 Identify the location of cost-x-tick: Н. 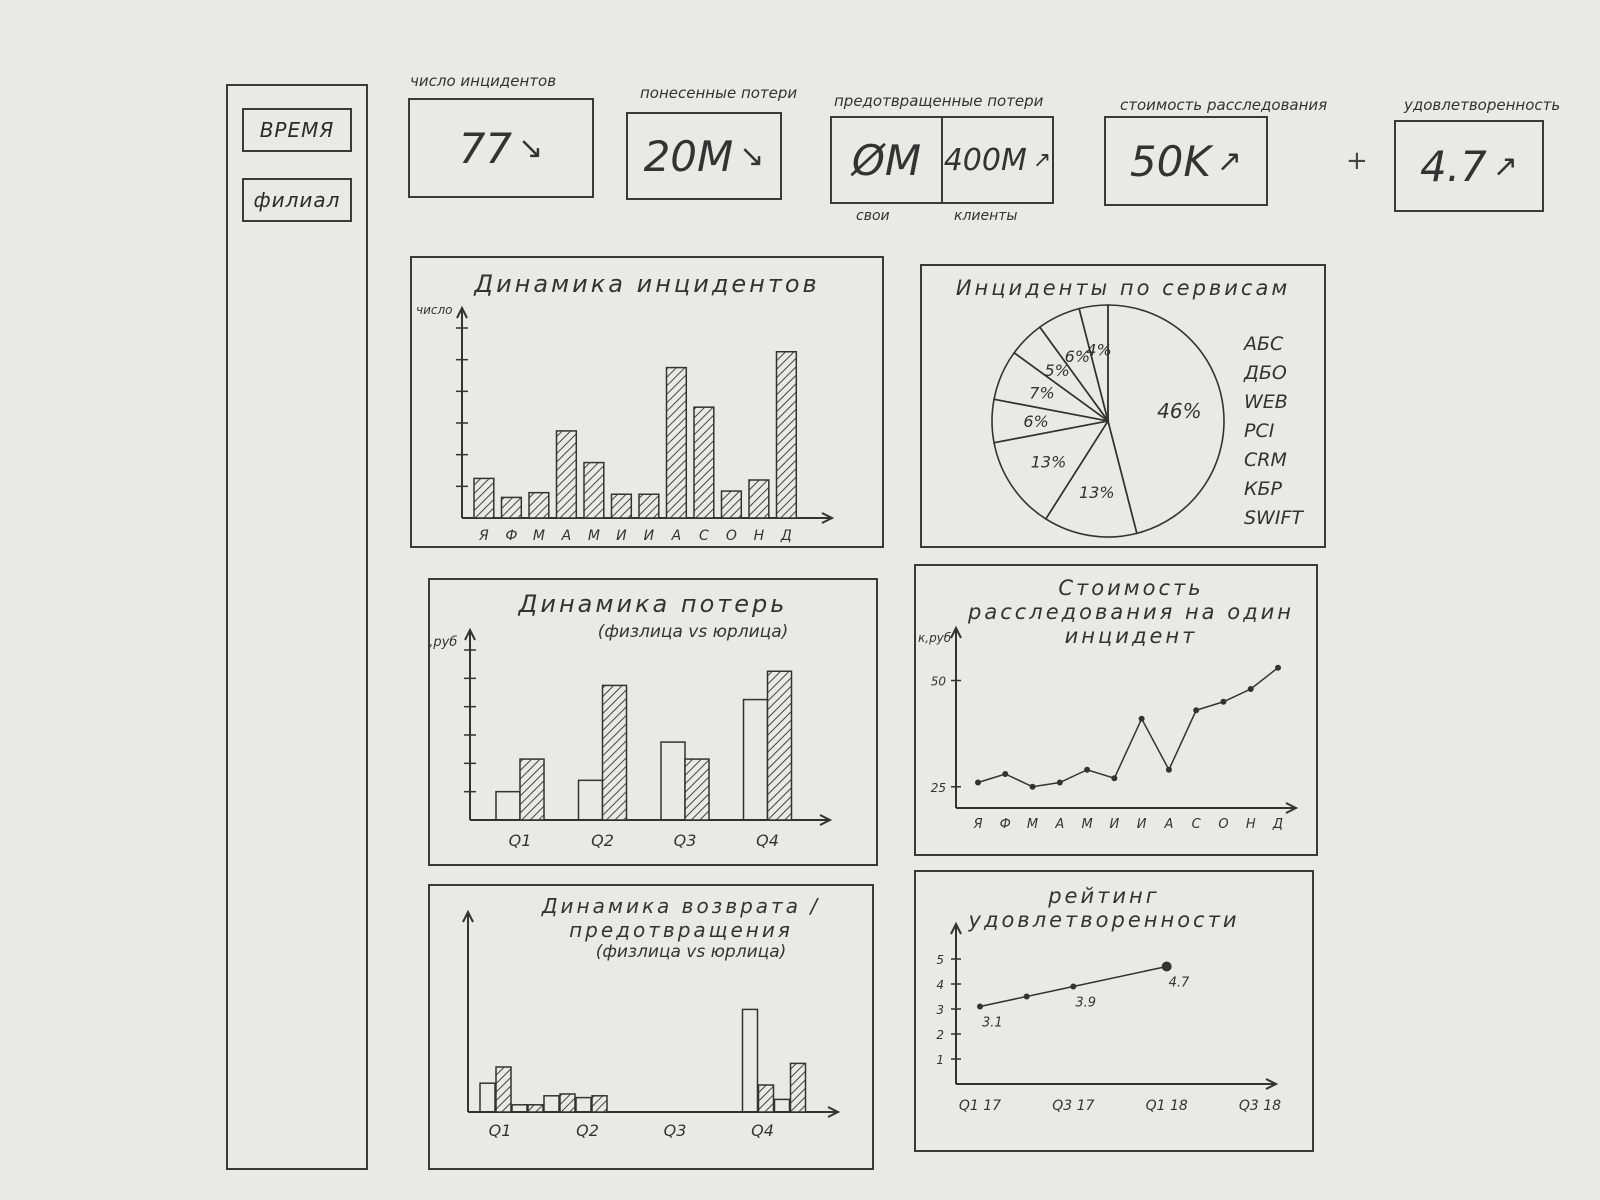
(1251, 824).